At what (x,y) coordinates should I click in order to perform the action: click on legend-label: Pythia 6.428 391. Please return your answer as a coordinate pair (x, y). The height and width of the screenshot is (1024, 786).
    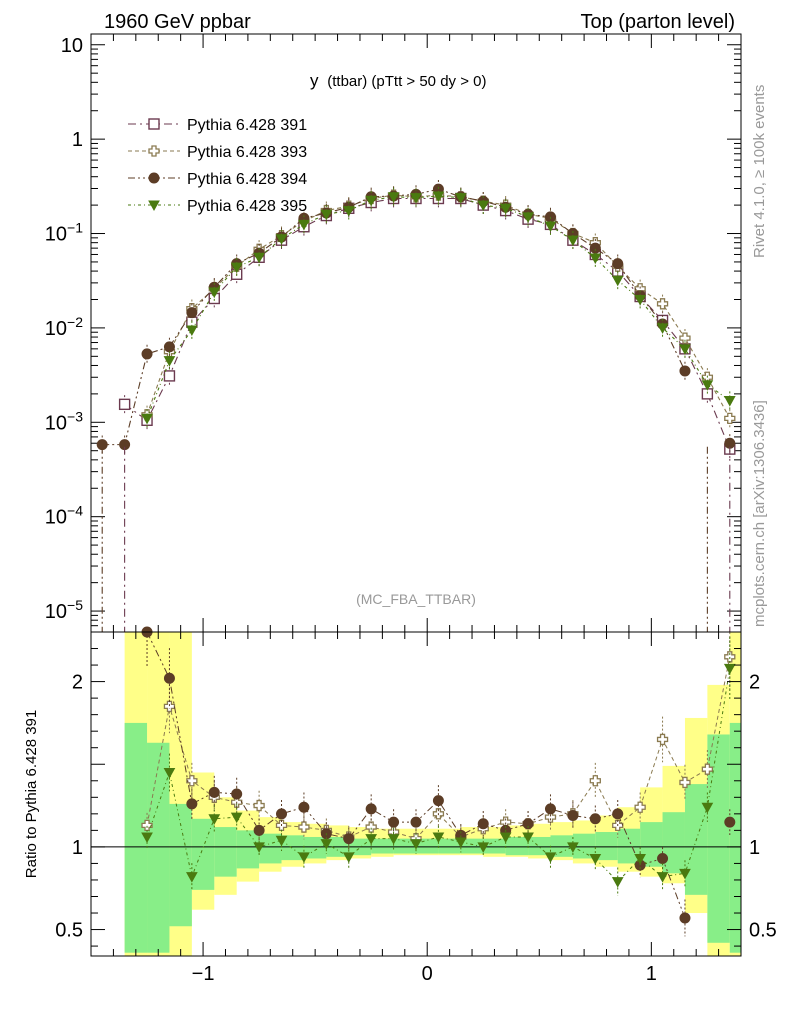
    Looking at the image, I should click on (247, 125).